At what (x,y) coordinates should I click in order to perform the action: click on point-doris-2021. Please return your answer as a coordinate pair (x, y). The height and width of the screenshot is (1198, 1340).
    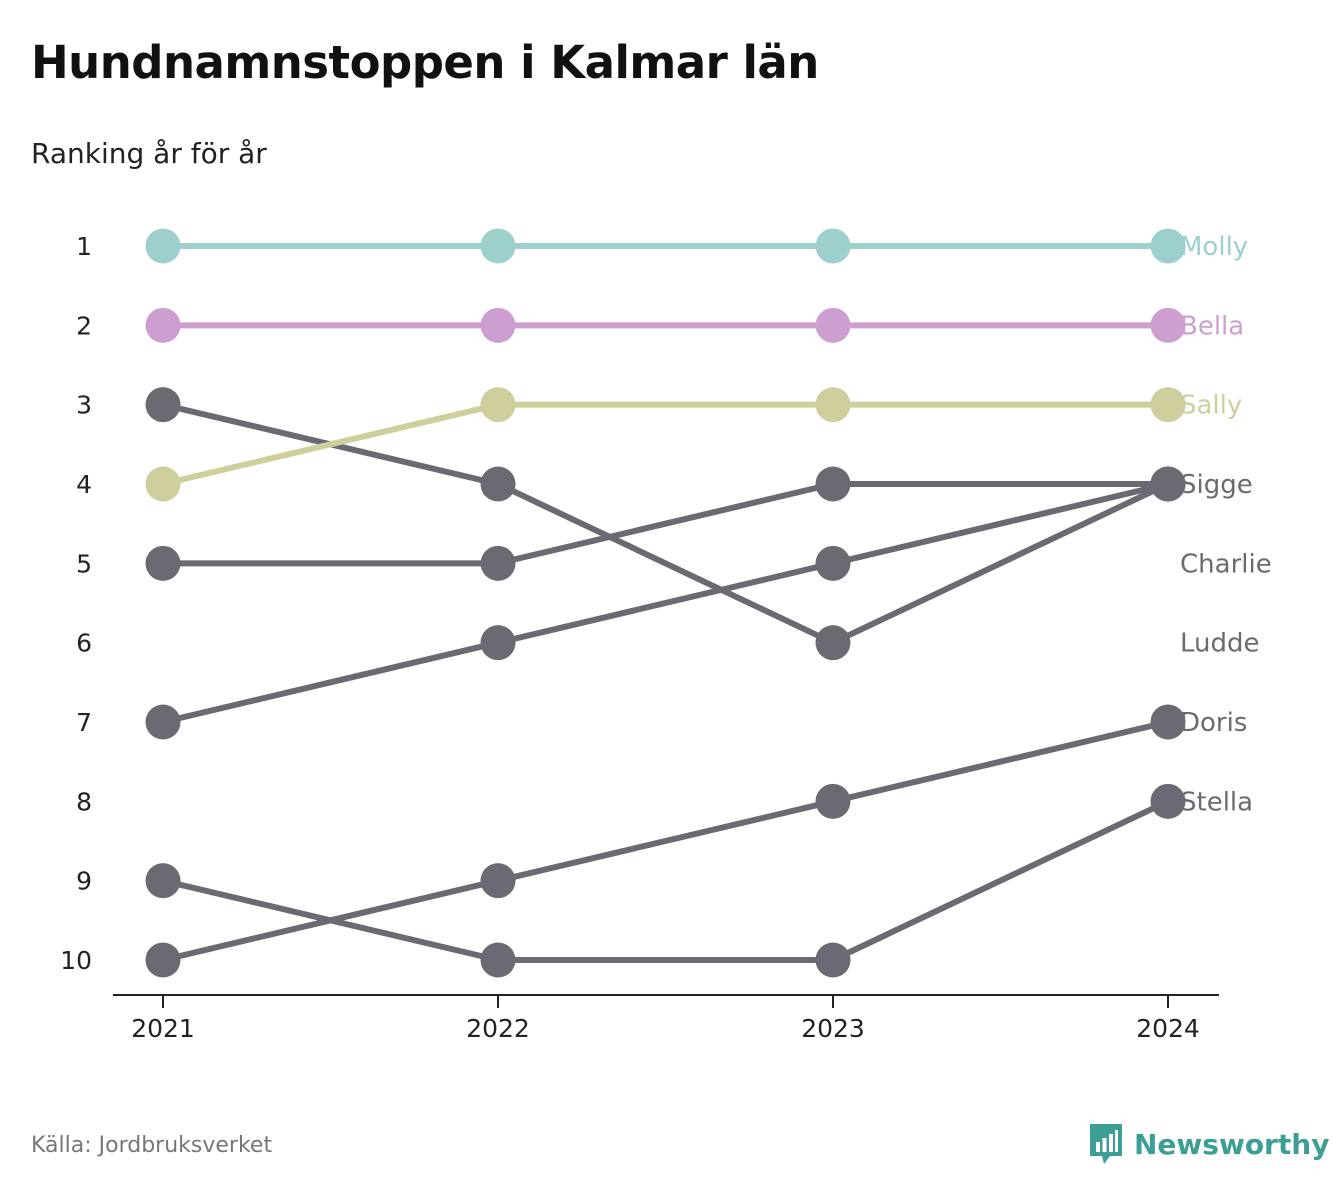
    Looking at the image, I should click on (163, 960).